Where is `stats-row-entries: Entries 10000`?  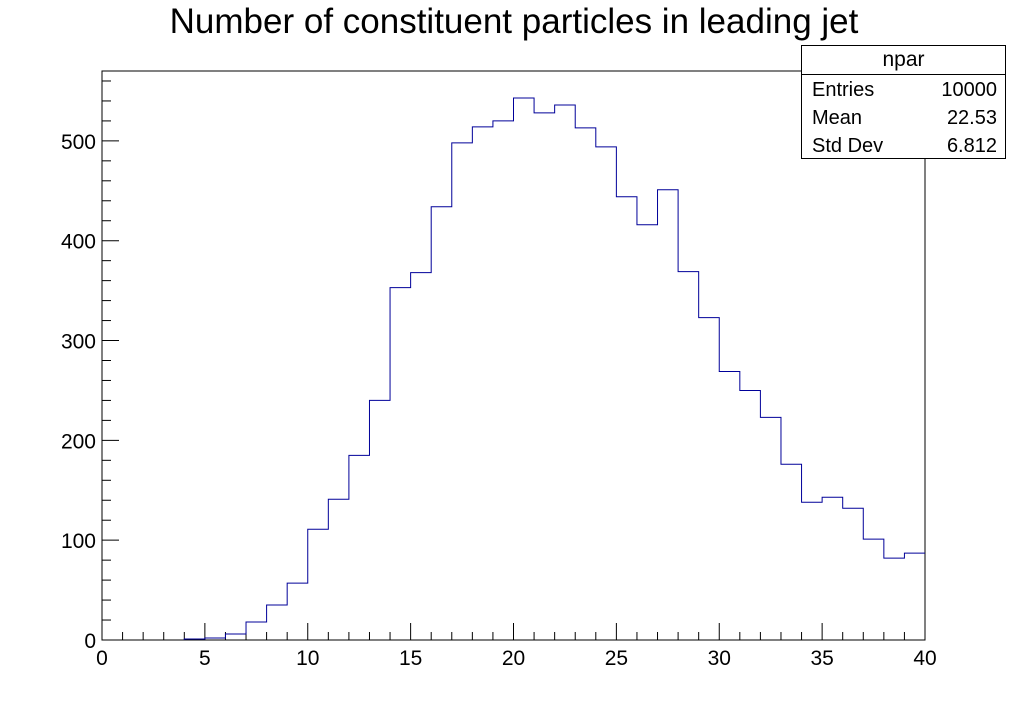
stats-row-entries: Entries 10000 is located at coordinates (903, 89).